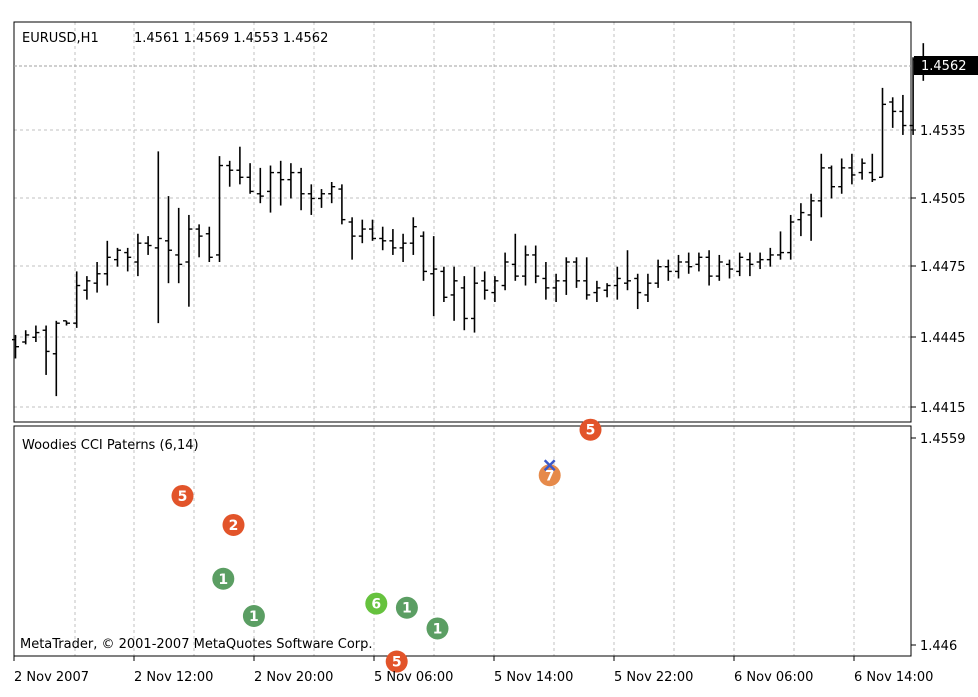 The width and height of the screenshot is (978, 697). I want to click on x-mark, so click(549, 465).